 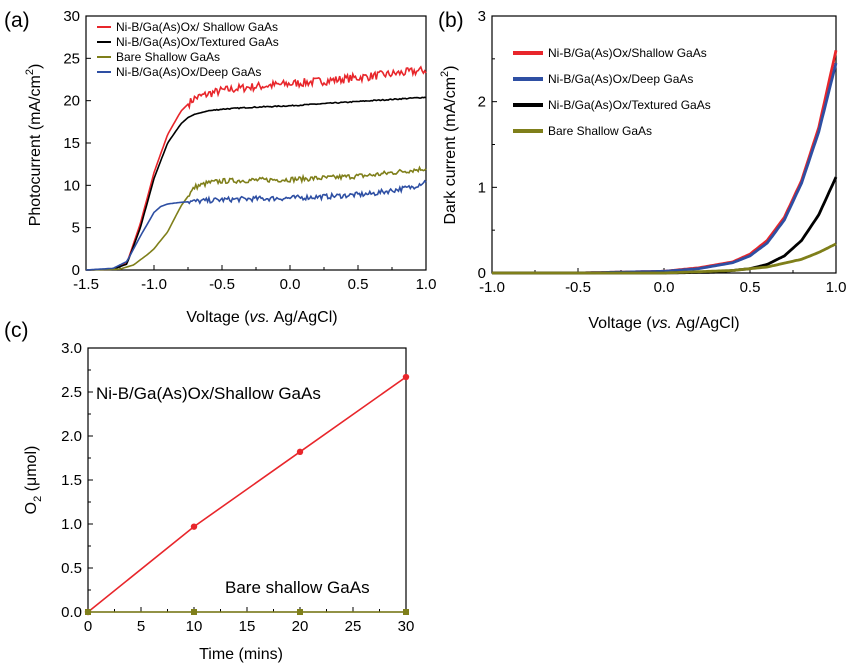 What do you see at coordinates (31, 508) in the screenshot?
I see `panel-c-y-label-text-1: O` at bounding box center [31, 508].